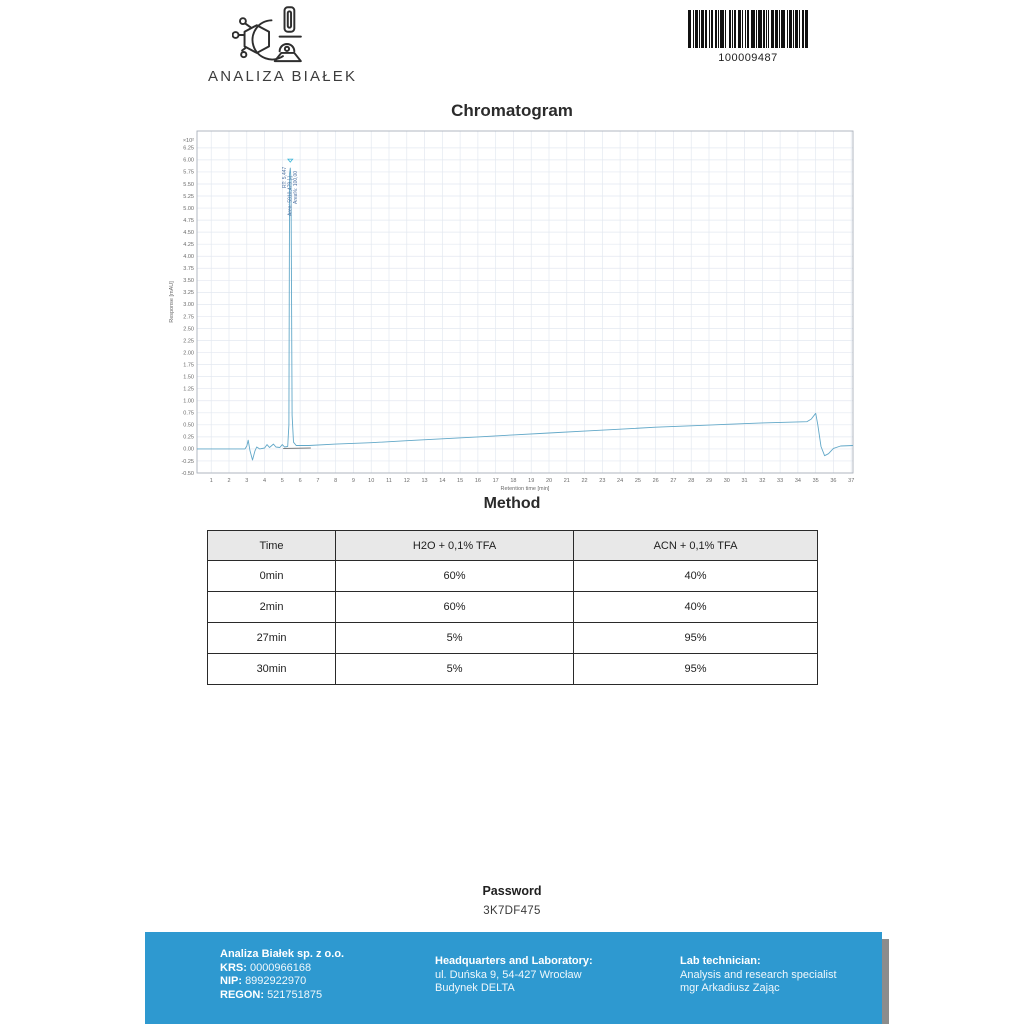 The image size is (1024, 1024). I want to click on svg-text: 37, so click(851, 481).